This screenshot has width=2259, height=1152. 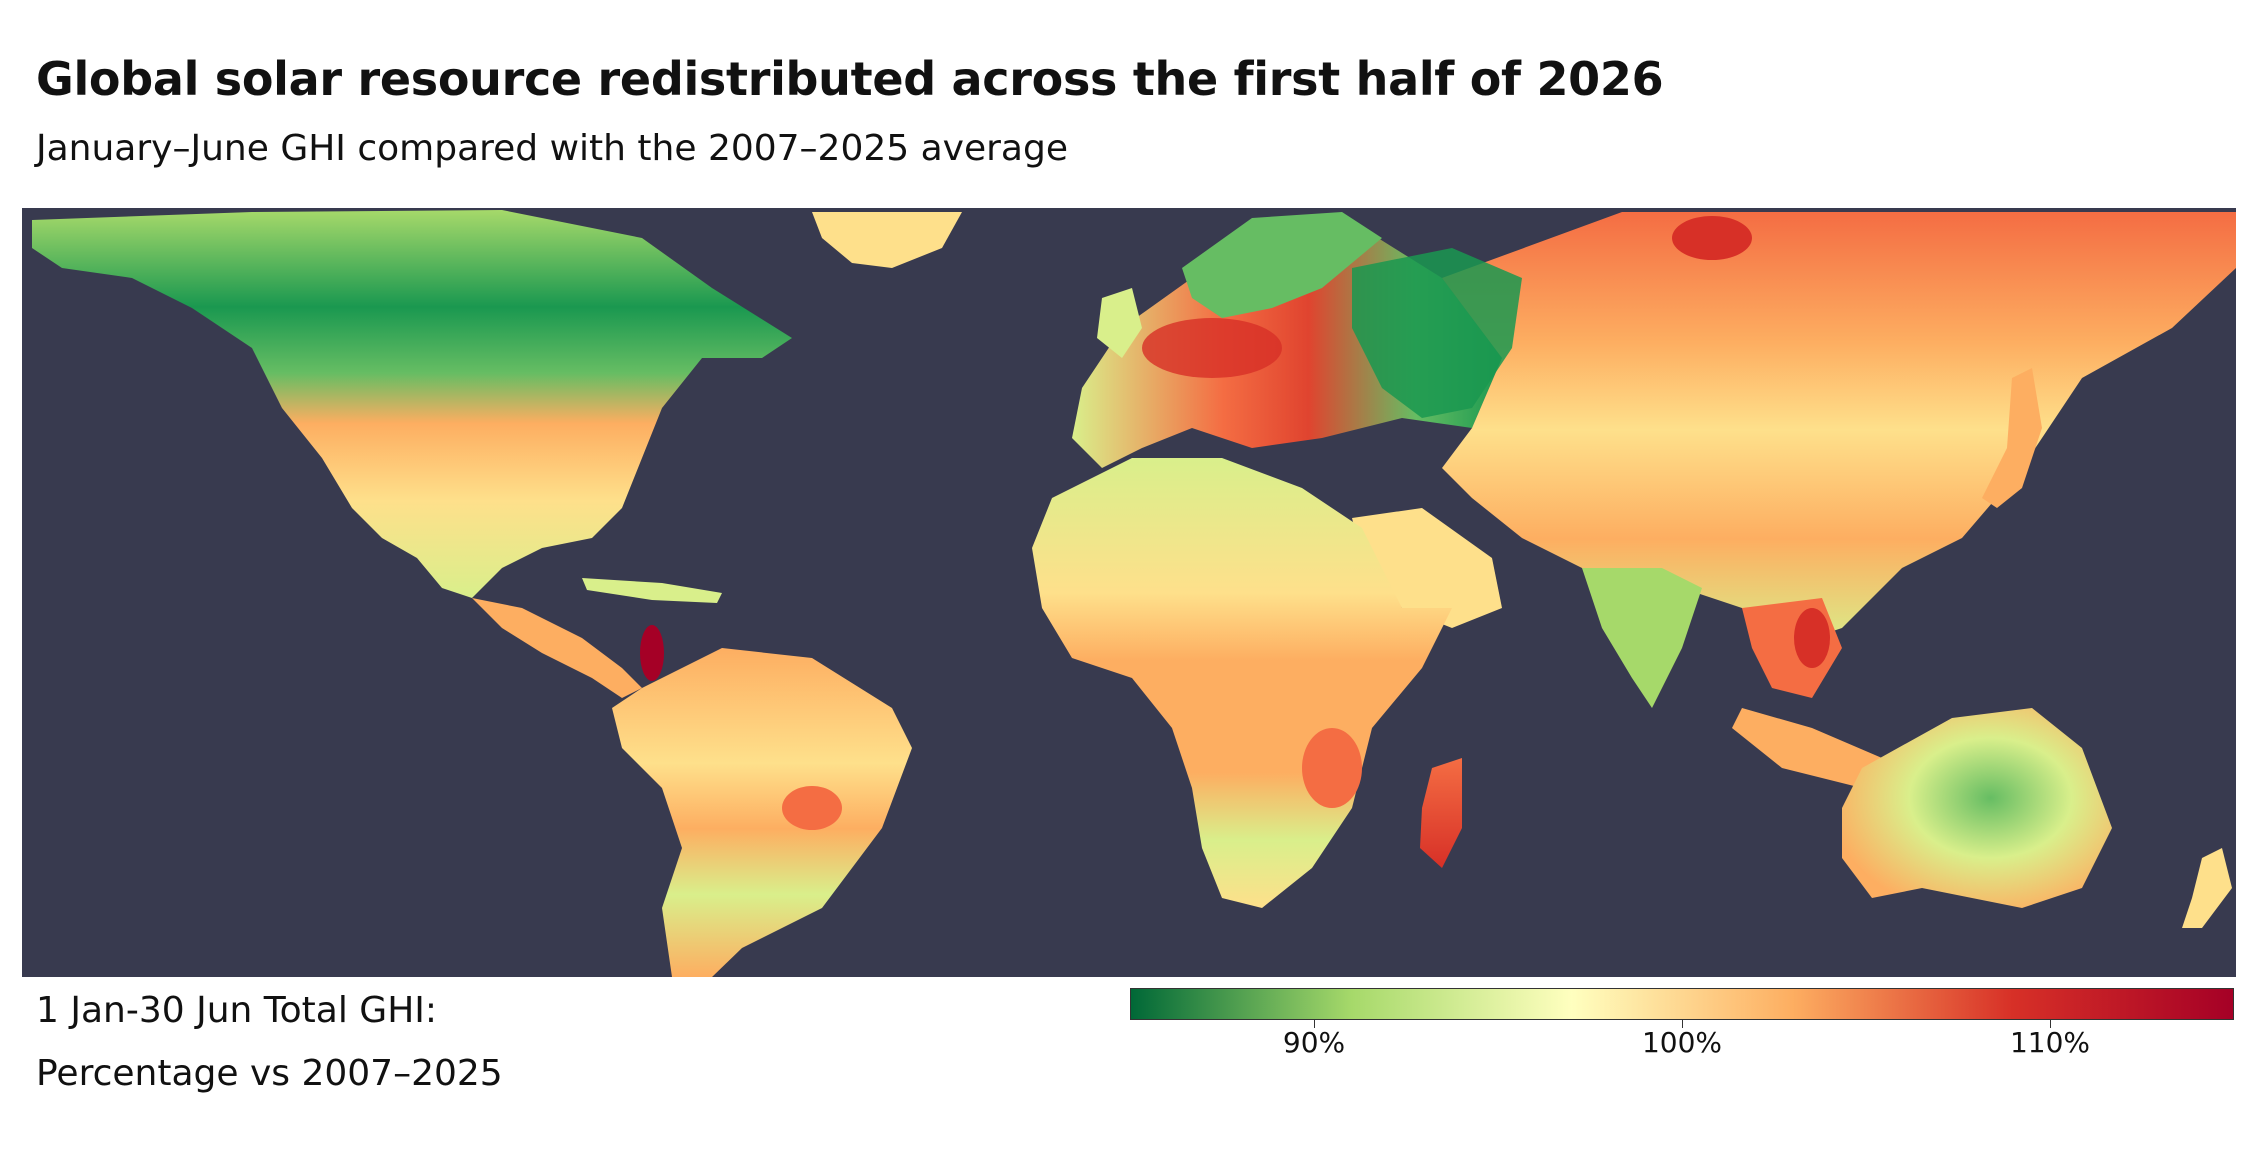 What do you see at coordinates (1642, 638) in the screenshot?
I see `india` at bounding box center [1642, 638].